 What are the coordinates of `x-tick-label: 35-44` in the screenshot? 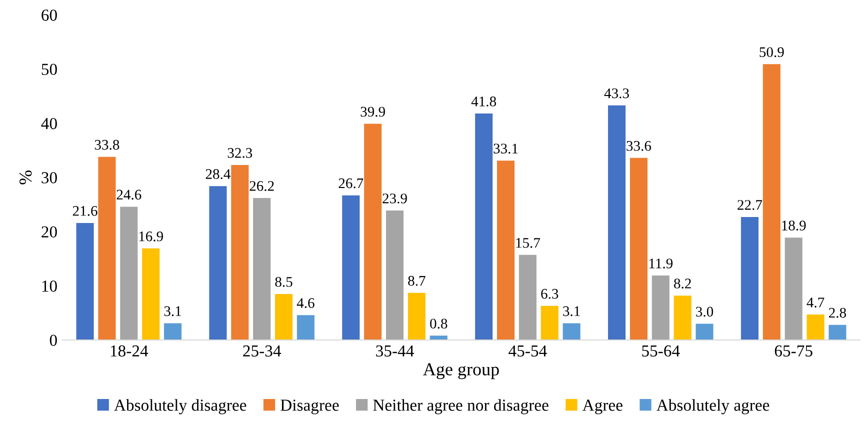 It's located at (395, 351).